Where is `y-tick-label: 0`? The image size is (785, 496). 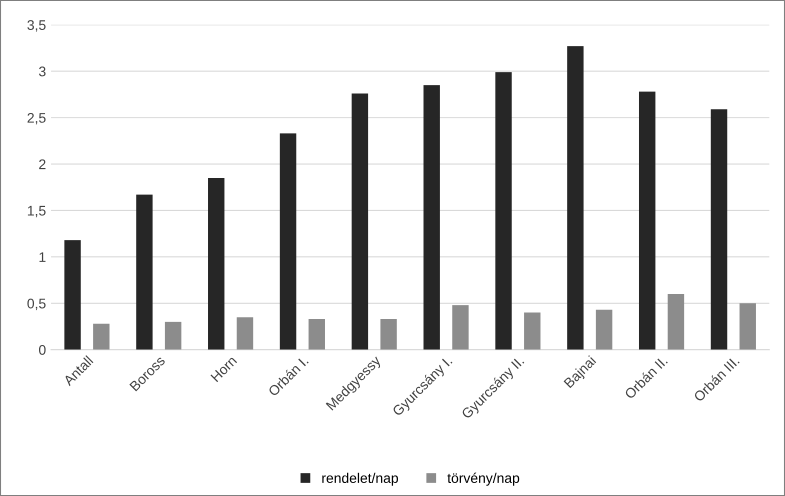 y-tick-label: 0 is located at coordinates (42, 350).